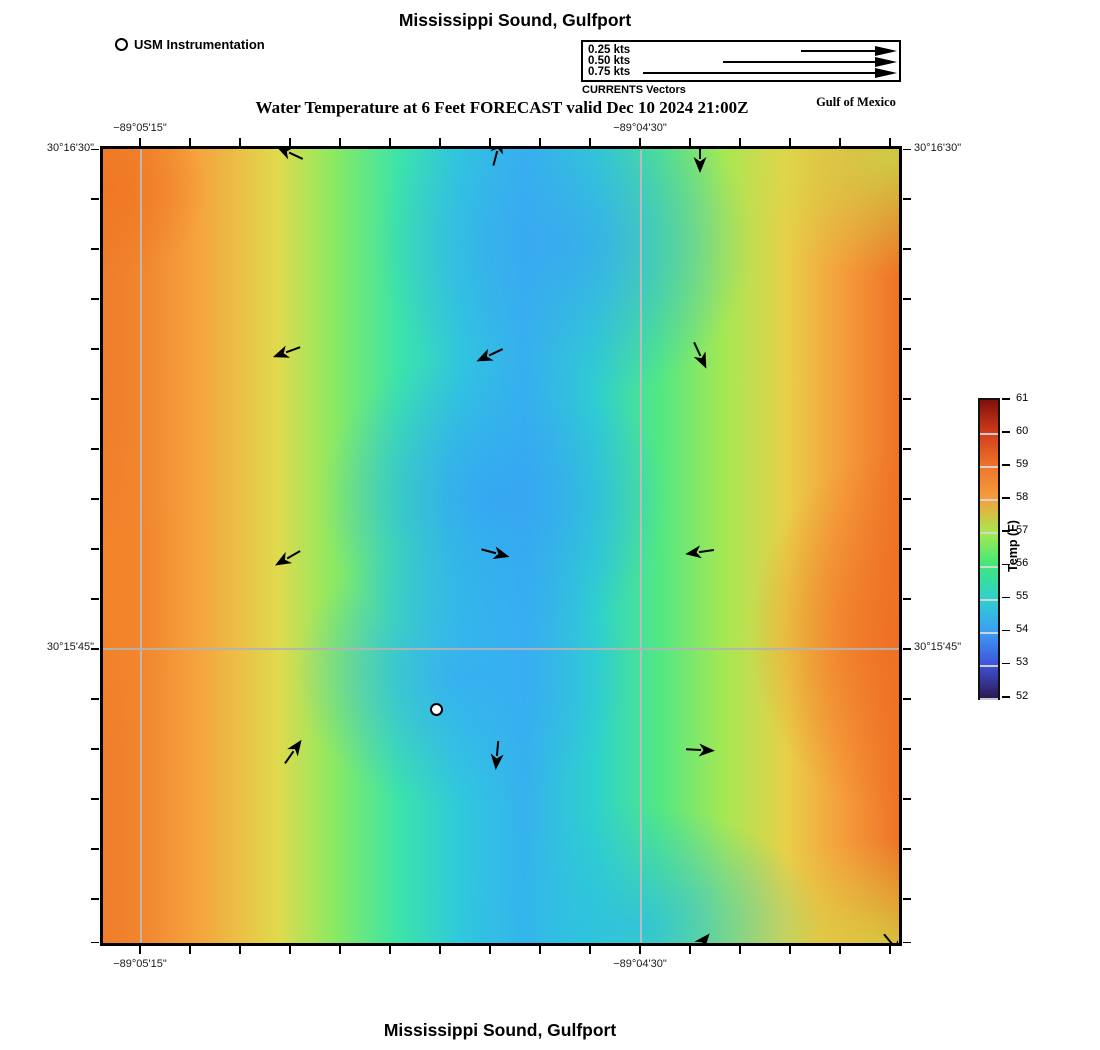  Describe the element at coordinates (907, 546) in the screenshot. I see `y-axis-ticks-right` at that location.